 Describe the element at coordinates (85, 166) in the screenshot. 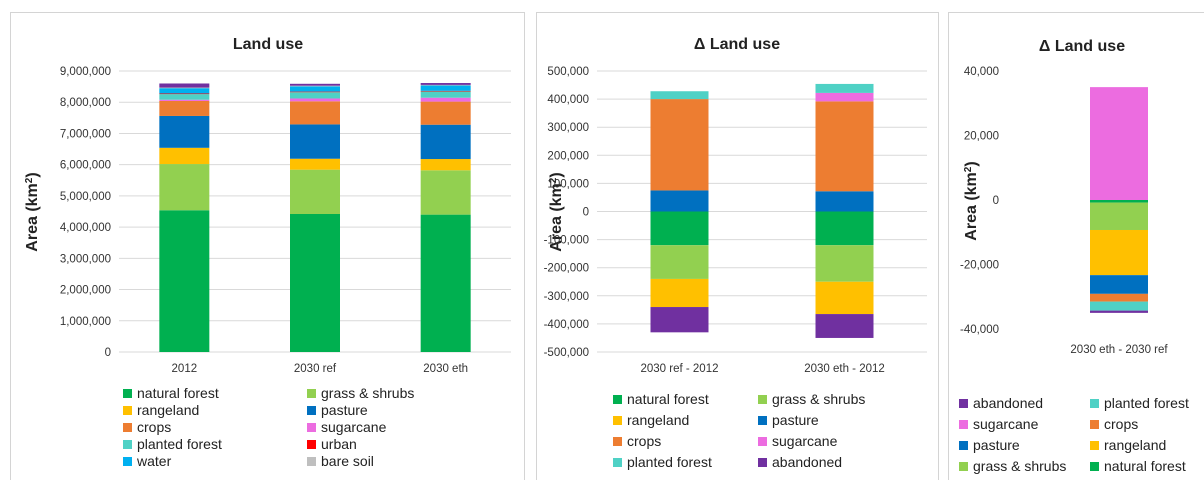

I see `y-tick-label: 6,000,000` at that location.